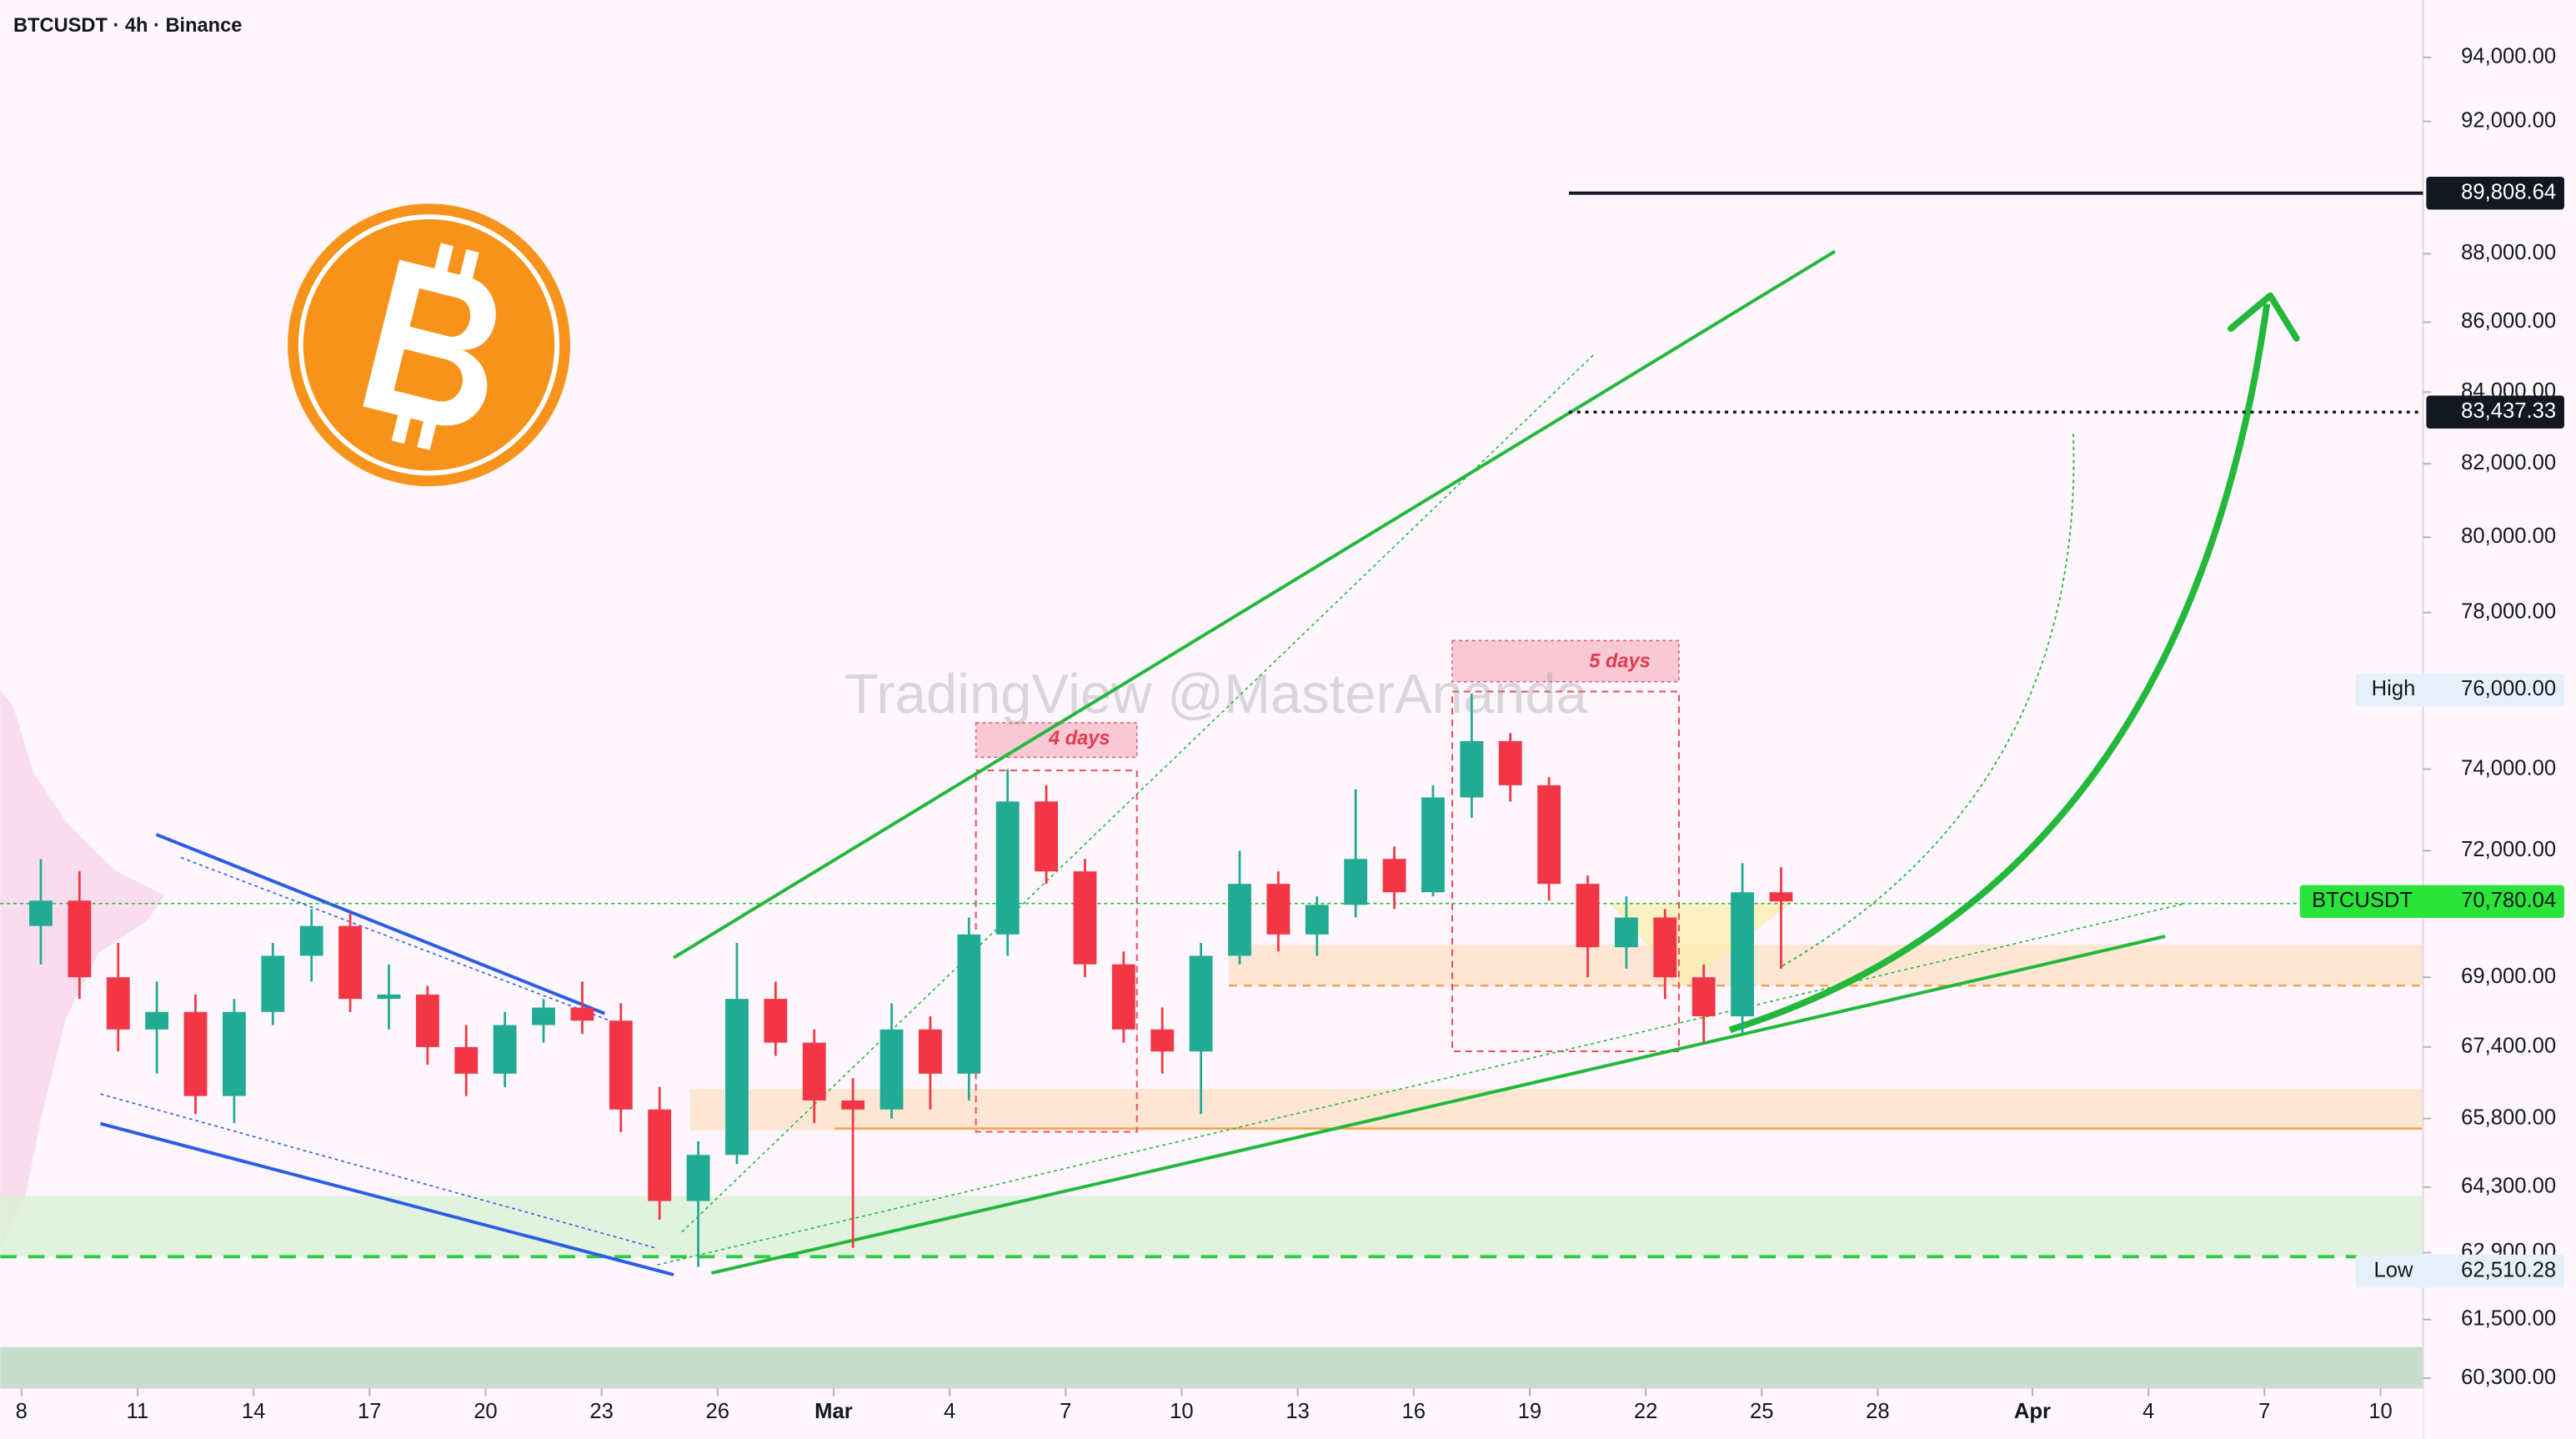 Image resolution: width=2576 pixels, height=1439 pixels. I want to click on x-tick-label: 14, so click(254, 1411).